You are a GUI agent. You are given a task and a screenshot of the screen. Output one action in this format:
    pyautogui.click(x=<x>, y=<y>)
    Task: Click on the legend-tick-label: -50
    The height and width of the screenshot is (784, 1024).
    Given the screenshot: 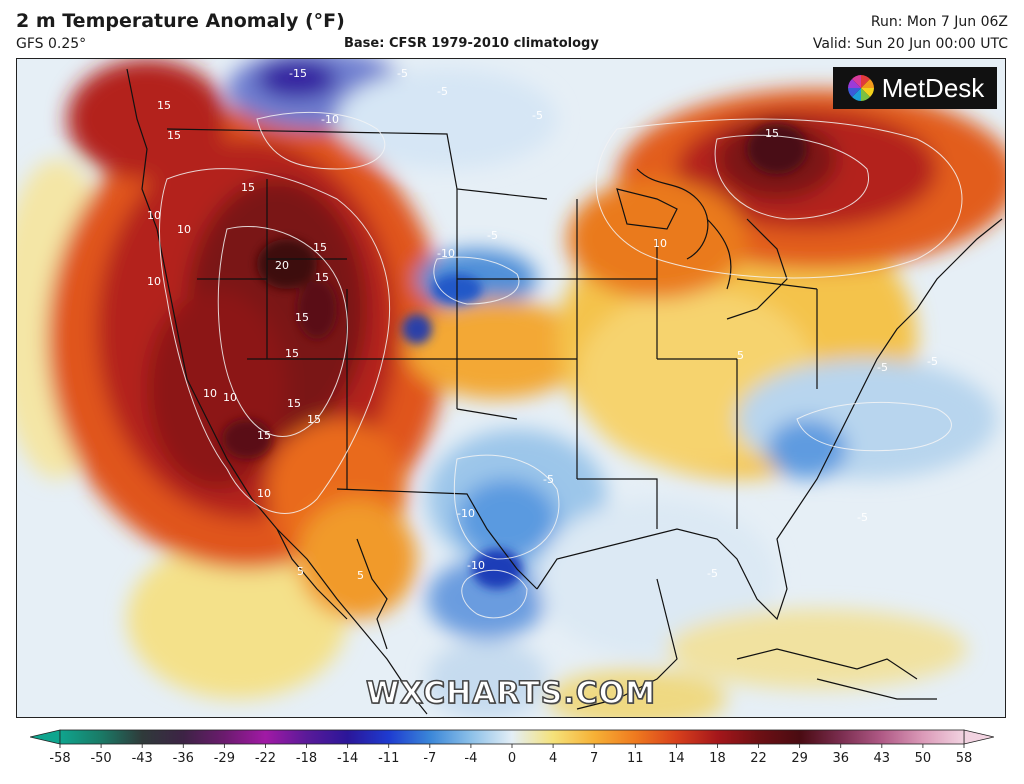 What is the action you would take?
    pyautogui.click(x=100, y=758)
    